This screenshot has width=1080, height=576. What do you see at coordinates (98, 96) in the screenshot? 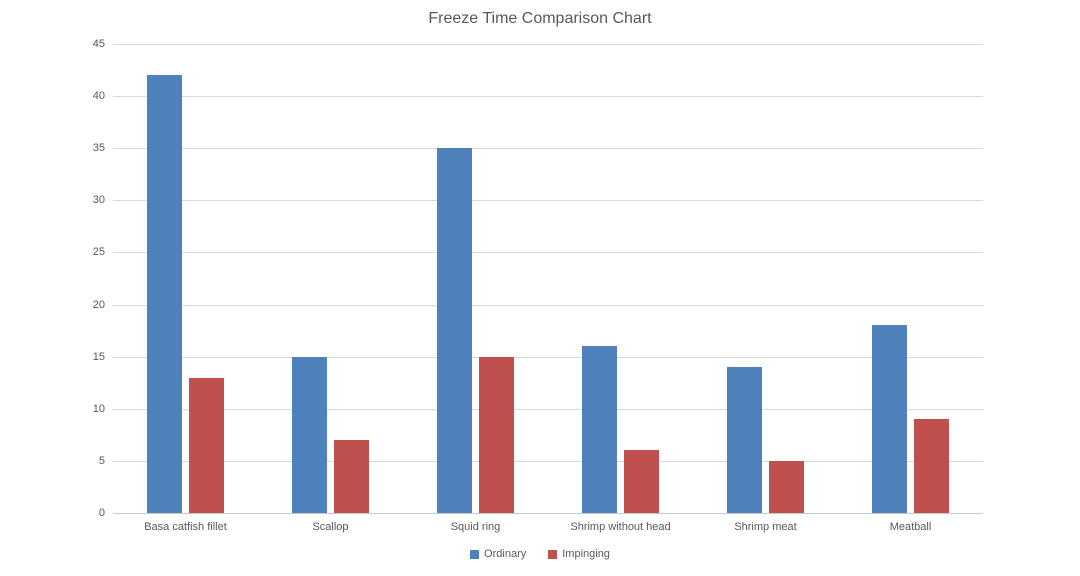
I see `y-axis-tick-label: 40` at bounding box center [98, 96].